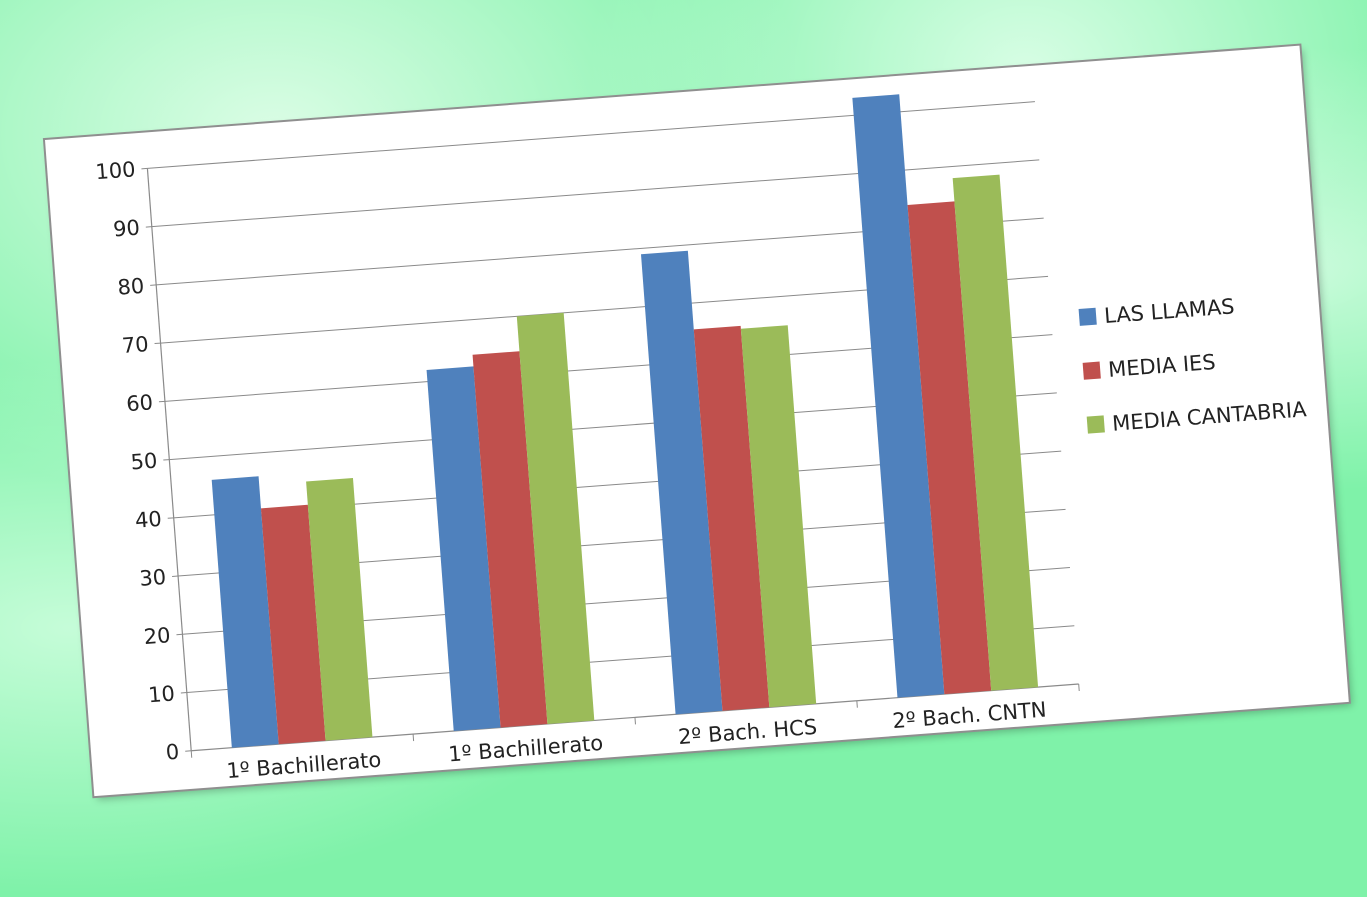  What do you see at coordinates (139, 403) in the screenshot?
I see `y-tick-label: 60` at bounding box center [139, 403].